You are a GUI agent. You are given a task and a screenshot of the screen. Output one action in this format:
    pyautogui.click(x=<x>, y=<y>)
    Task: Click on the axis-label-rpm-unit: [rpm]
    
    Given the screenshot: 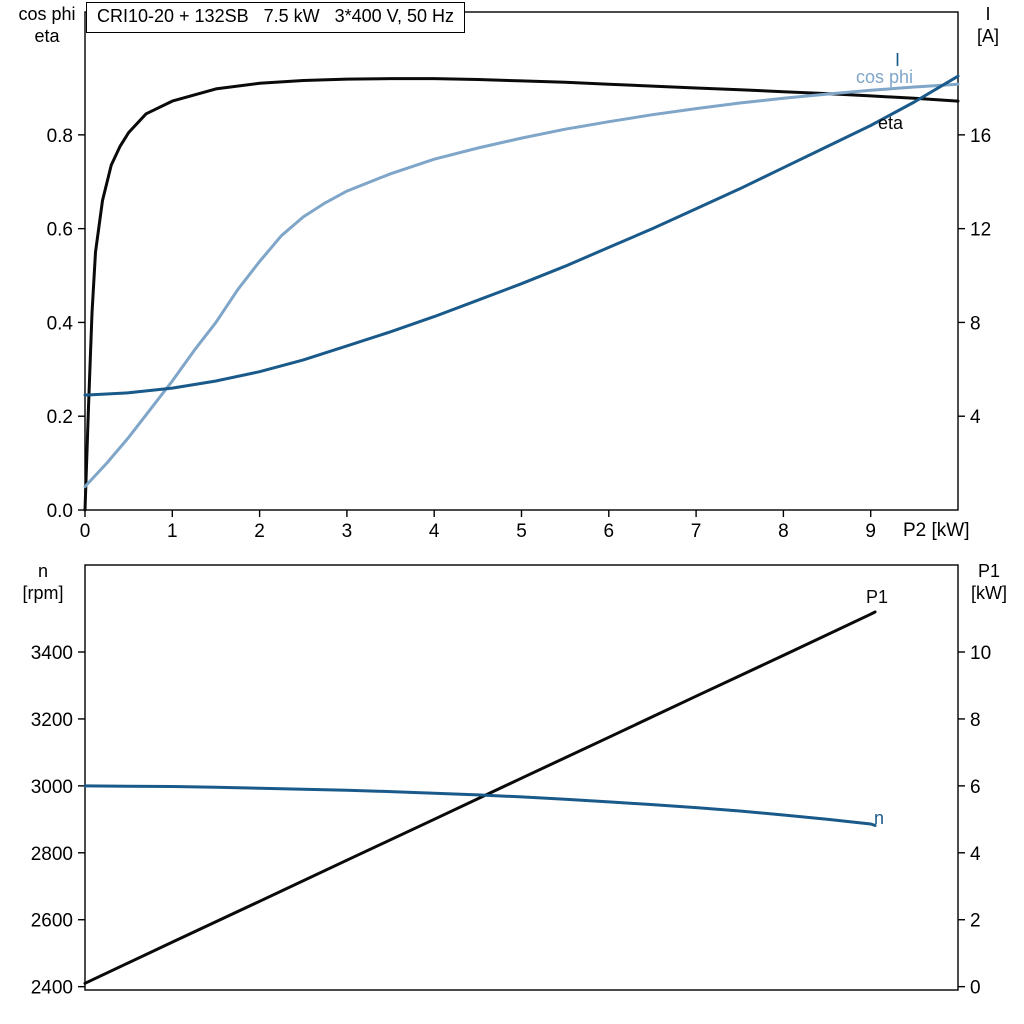 What is the action you would take?
    pyautogui.click(x=43, y=593)
    